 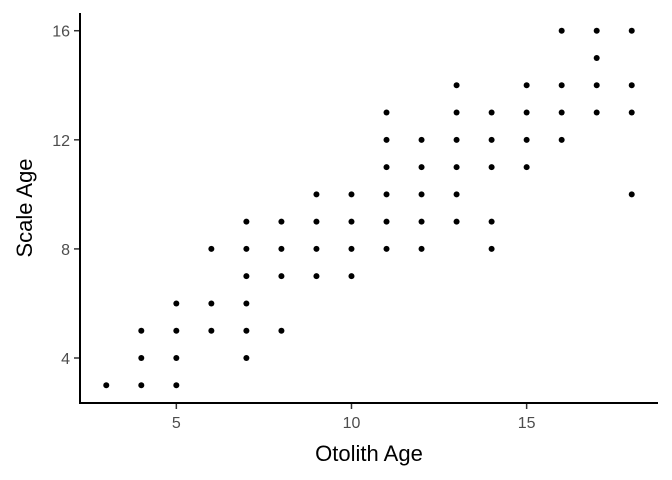 I want to click on x-tick-label: 10, so click(x=352, y=423).